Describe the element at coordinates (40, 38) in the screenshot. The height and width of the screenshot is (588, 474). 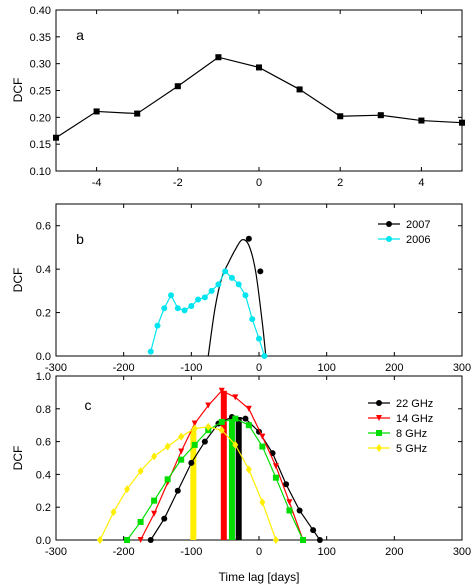
I see `y-tick-label: 0.35` at that location.